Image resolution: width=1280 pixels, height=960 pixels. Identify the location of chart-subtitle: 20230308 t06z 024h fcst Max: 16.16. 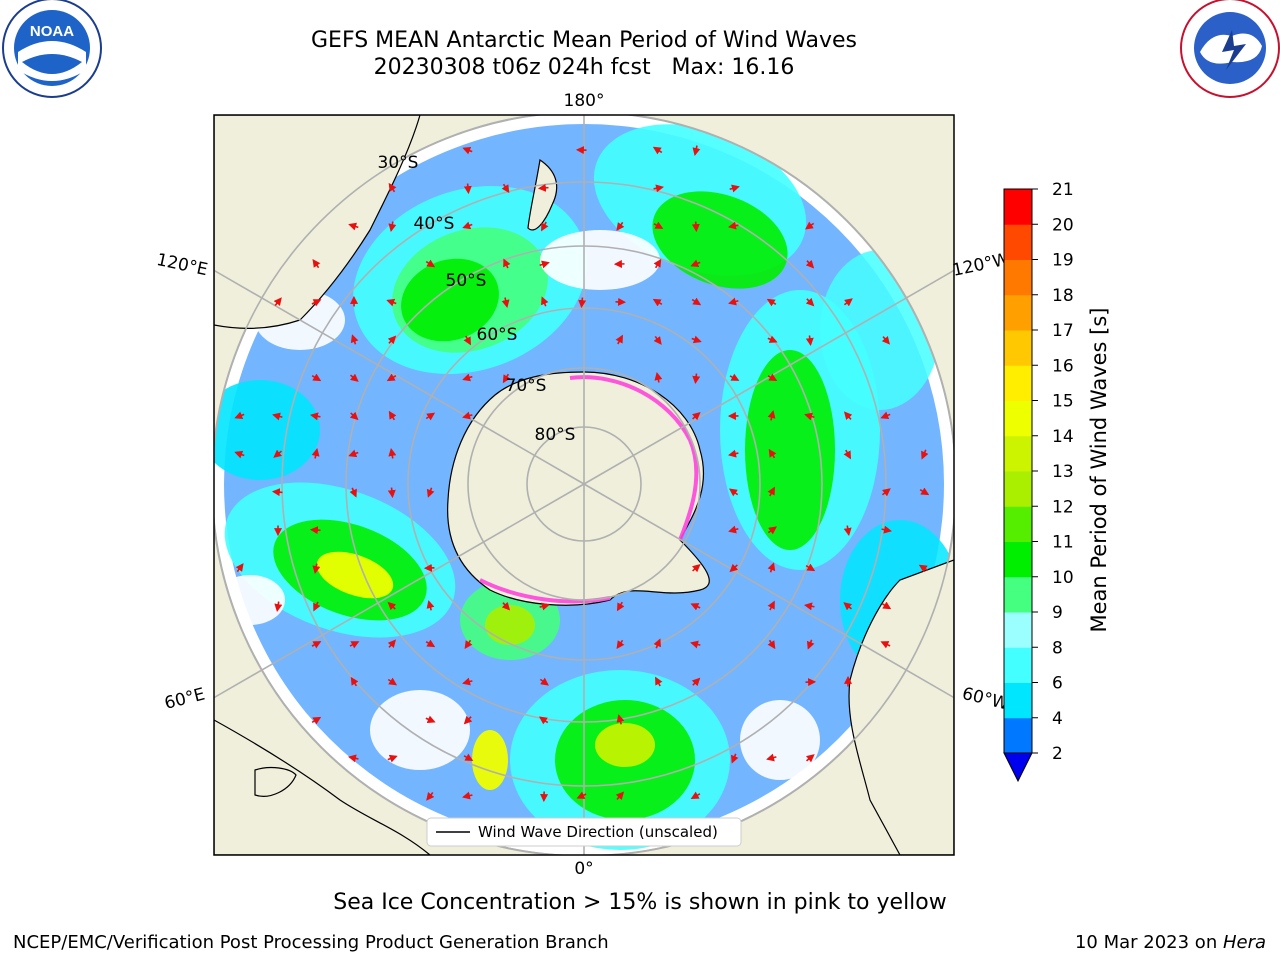
(584, 67).